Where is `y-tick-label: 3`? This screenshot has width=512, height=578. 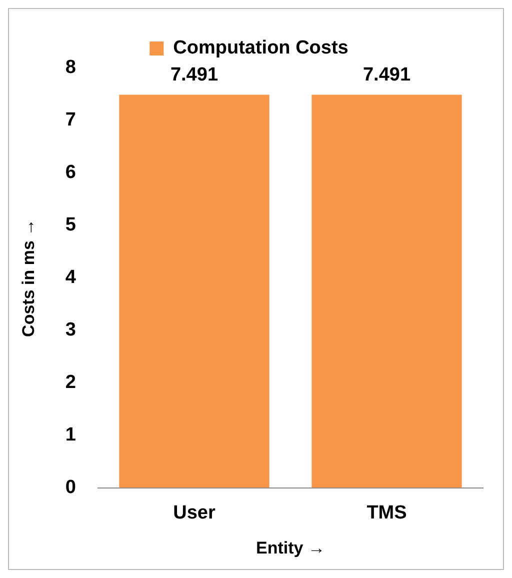 y-tick-label: 3 is located at coordinates (70, 330).